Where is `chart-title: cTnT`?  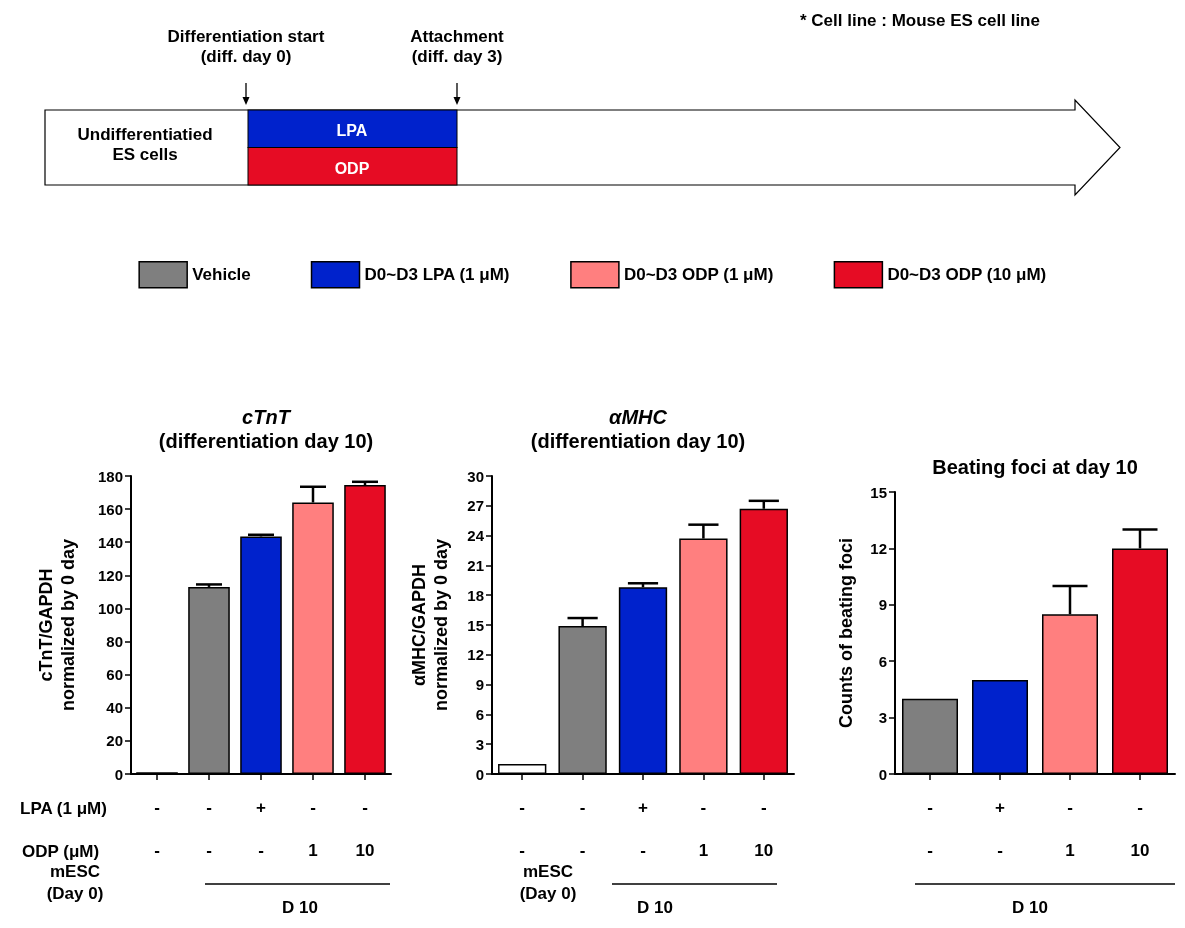
chart-title: cTnT is located at coordinates (267, 417).